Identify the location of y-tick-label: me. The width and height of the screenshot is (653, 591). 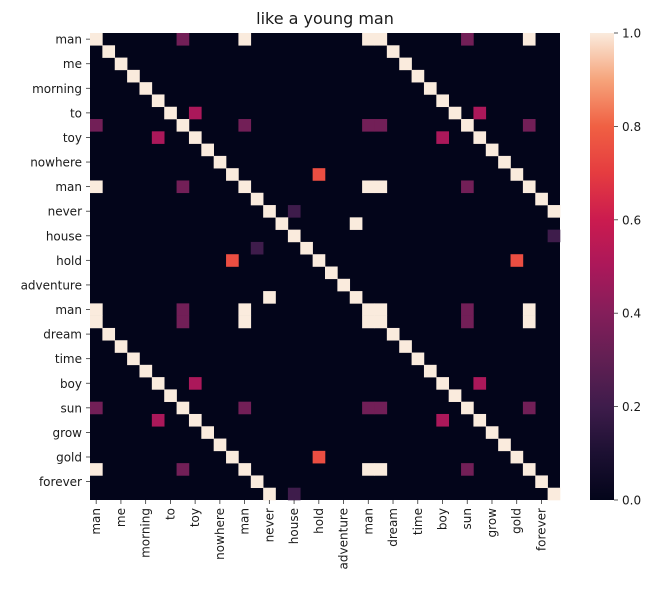
(72, 64).